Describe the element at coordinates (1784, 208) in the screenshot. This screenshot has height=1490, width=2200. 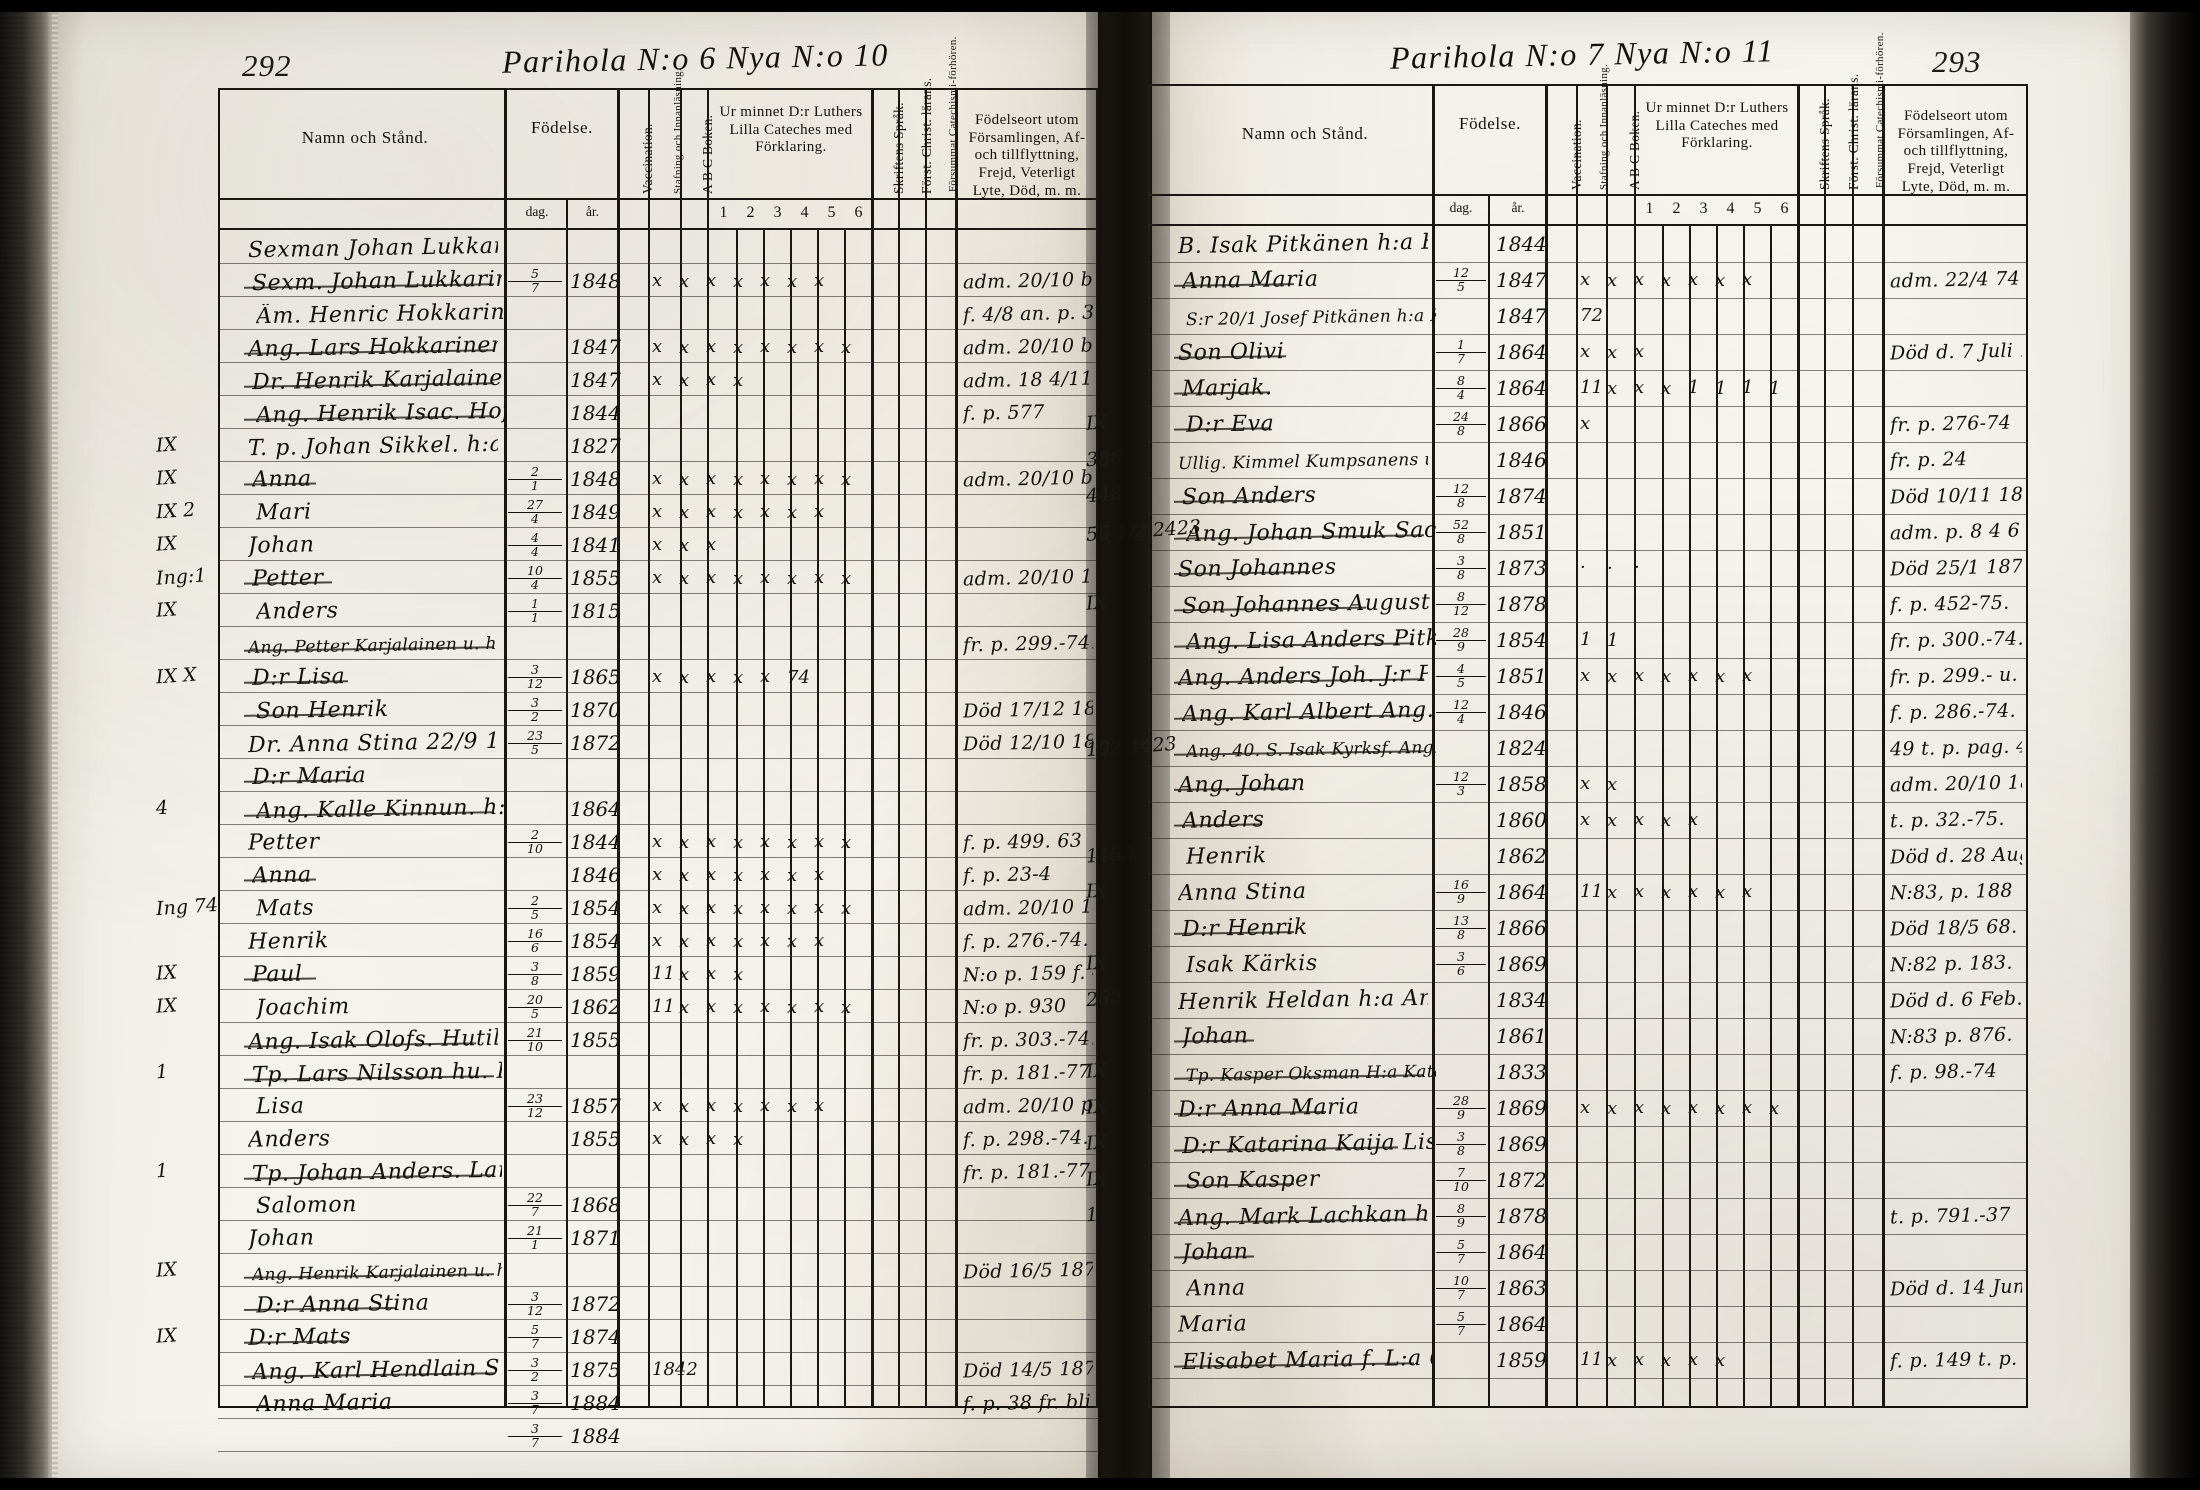
I see `right-cat-num-6: 6` at that location.